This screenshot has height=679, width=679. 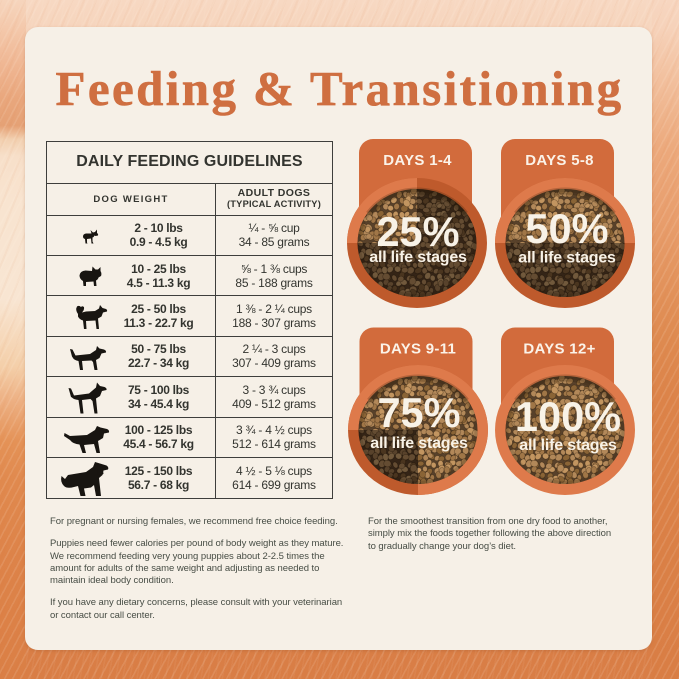 What do you see at coordinates (559, 160) in the screenshot?
I see `svg-text: DAYS 5-8` at bounding box center [559, 160].